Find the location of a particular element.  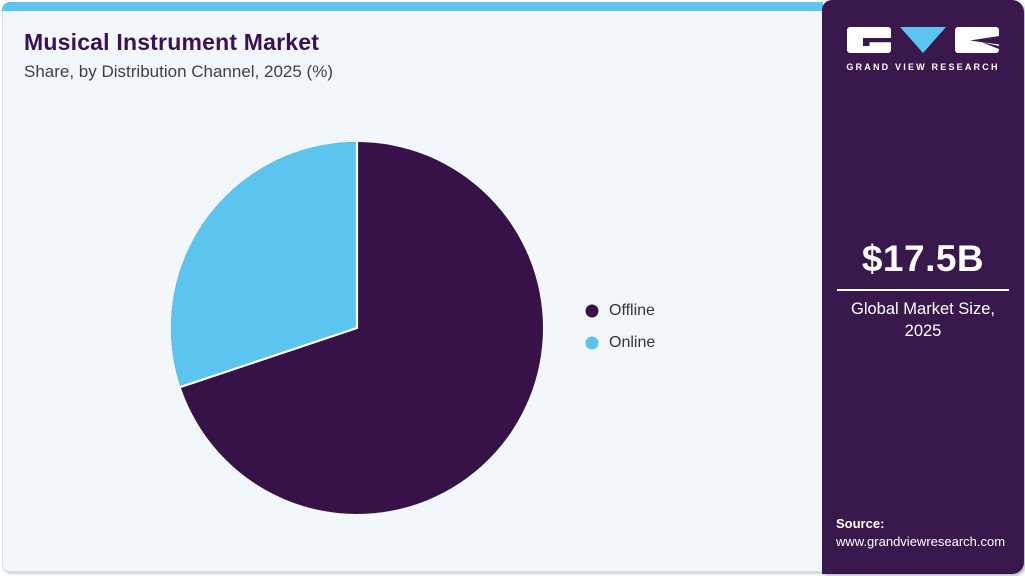

brand-name: GRAND VIEW RESEARCH is located at coordinates (923, 67).